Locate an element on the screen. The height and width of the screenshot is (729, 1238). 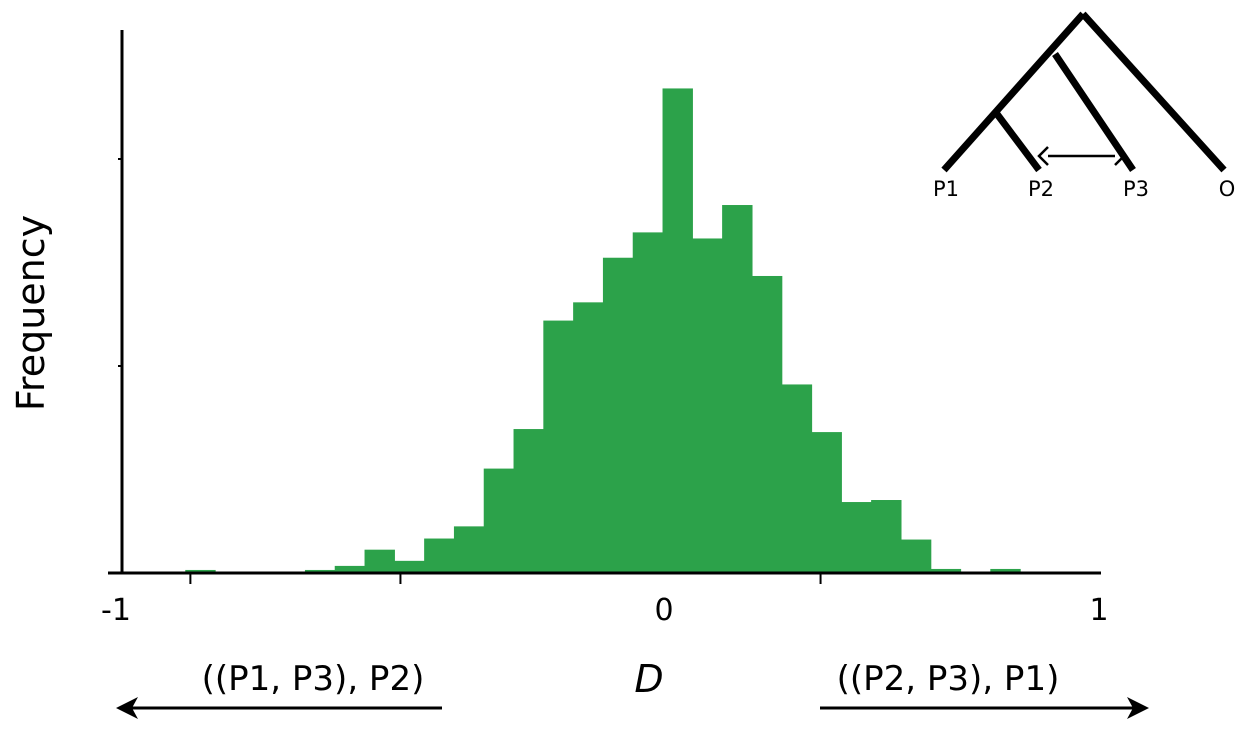
tree-leaf-p1: P1 is located at coordinates (946, 189).